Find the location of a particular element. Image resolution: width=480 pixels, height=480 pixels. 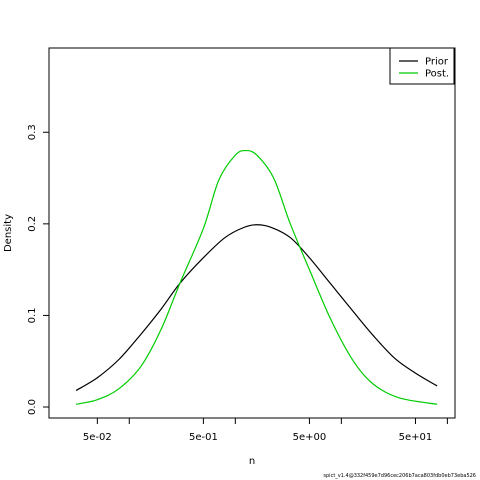

x-axis: 5e-02 5e-01 5e+00 5e+01 is located at coordinates (265, 430).